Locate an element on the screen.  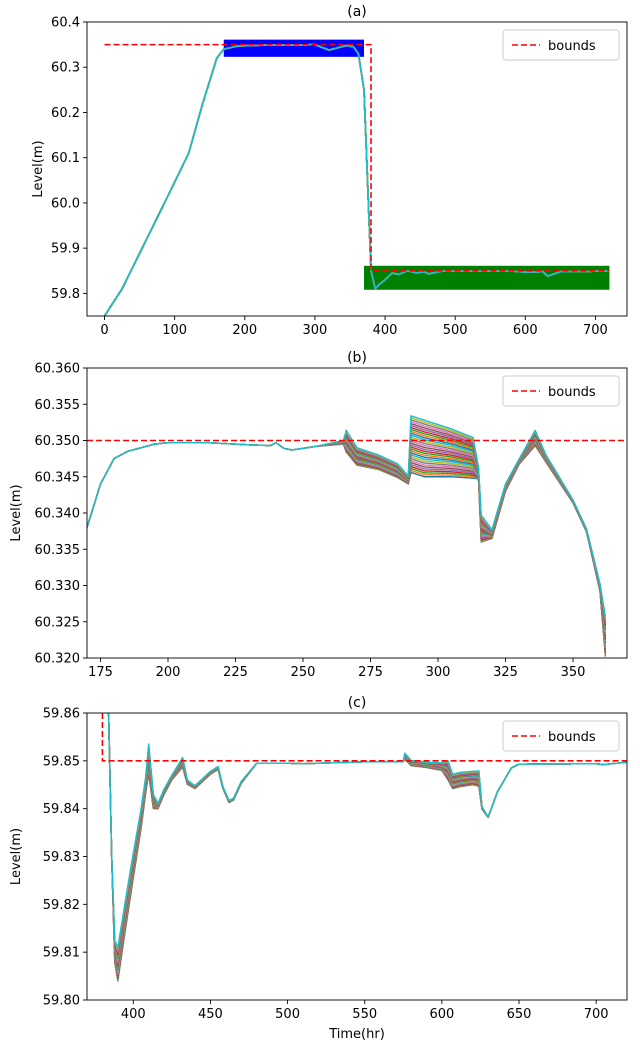
y-tick-label: 60.360 is located at coordinates (58, 369).